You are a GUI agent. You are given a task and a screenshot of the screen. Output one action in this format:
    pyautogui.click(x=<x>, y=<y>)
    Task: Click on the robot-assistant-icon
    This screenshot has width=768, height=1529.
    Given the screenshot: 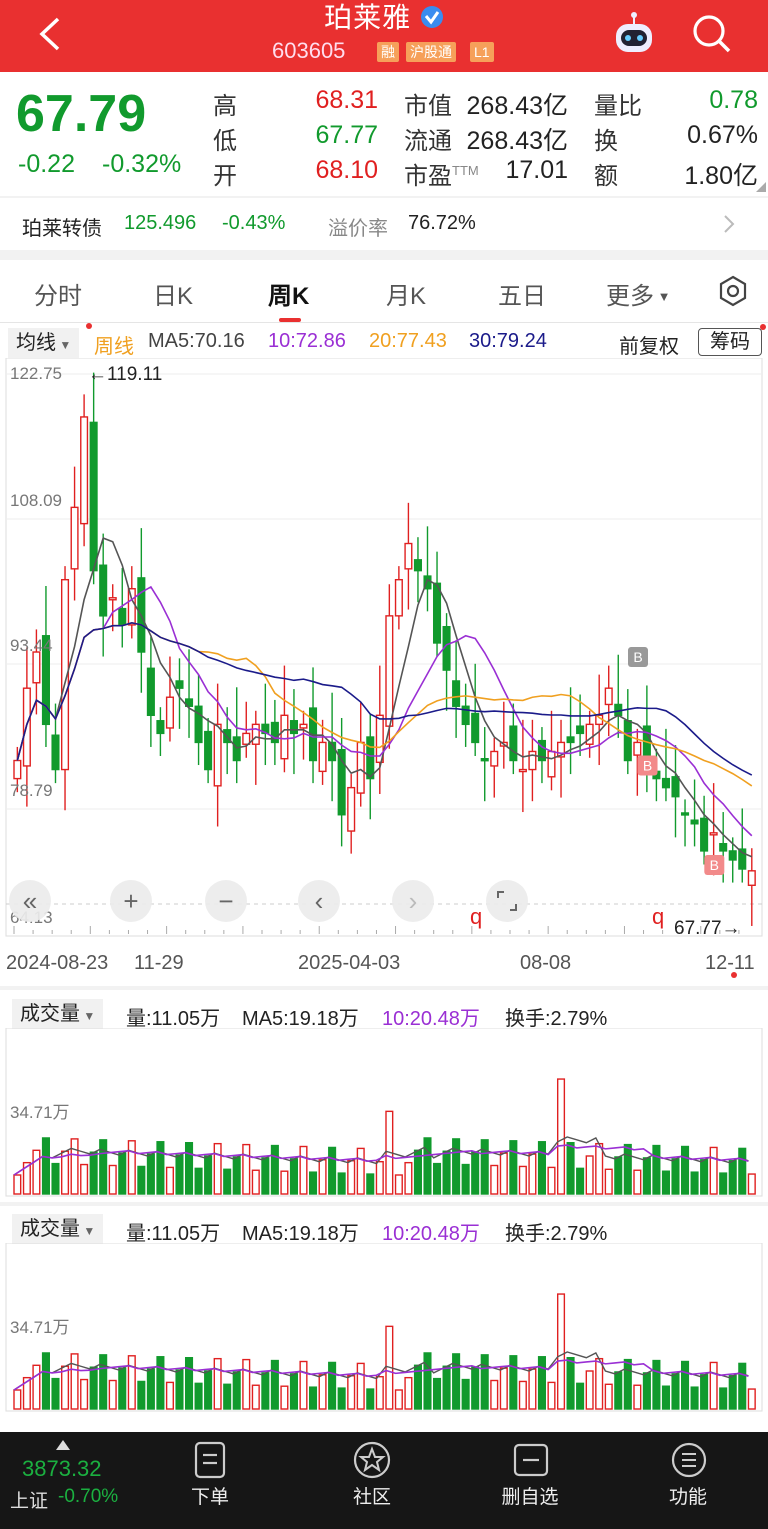 What is the action you would take?
    pyautogui.click(x=634, y=34)
    